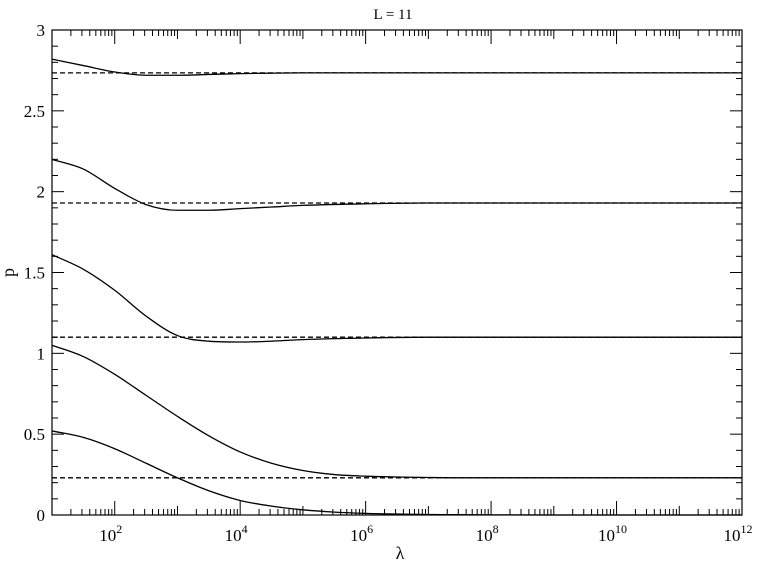  Describe the element at coordinates (34, 273) in the screenshot. I see `y-tick-label: 1.5` at that location.